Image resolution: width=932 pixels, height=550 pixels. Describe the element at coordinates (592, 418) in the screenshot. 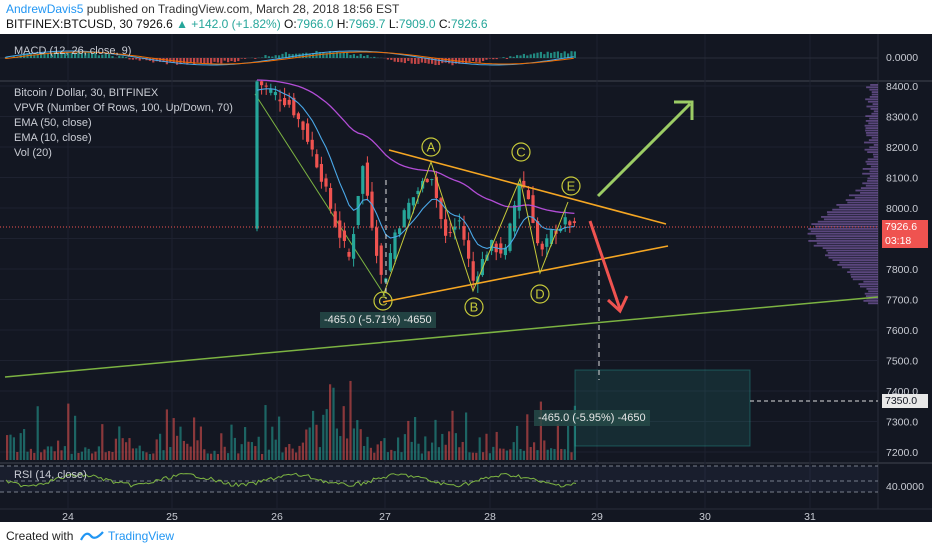

I see `measure-label-right: -465.0 (-5.95%) -4650` at that location.